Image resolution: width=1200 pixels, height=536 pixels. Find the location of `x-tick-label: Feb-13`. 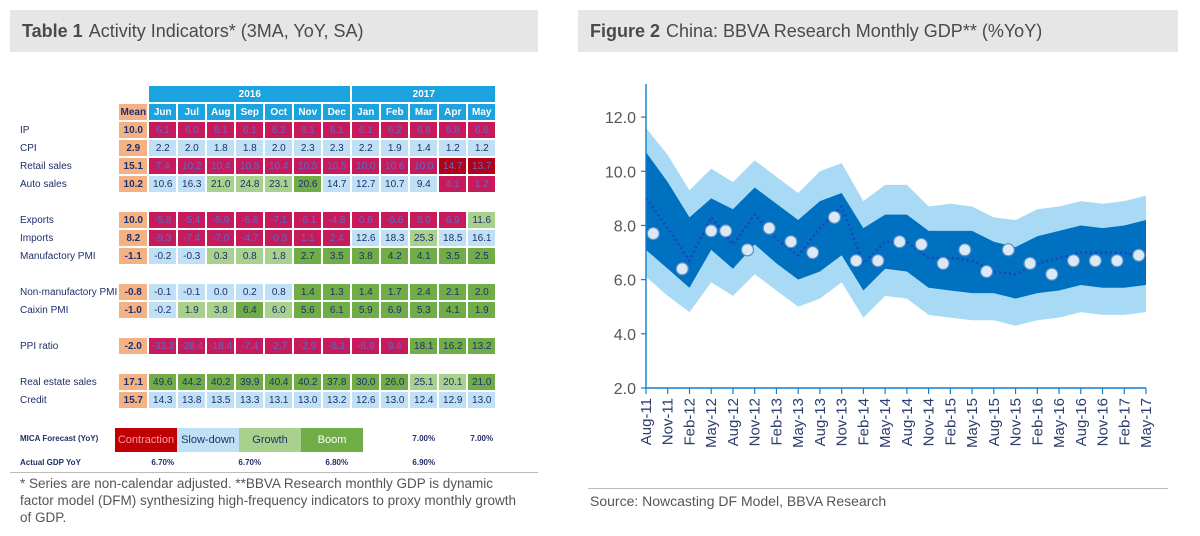

x-tick-label: Feb-13 is located at coordinates (776, 422).